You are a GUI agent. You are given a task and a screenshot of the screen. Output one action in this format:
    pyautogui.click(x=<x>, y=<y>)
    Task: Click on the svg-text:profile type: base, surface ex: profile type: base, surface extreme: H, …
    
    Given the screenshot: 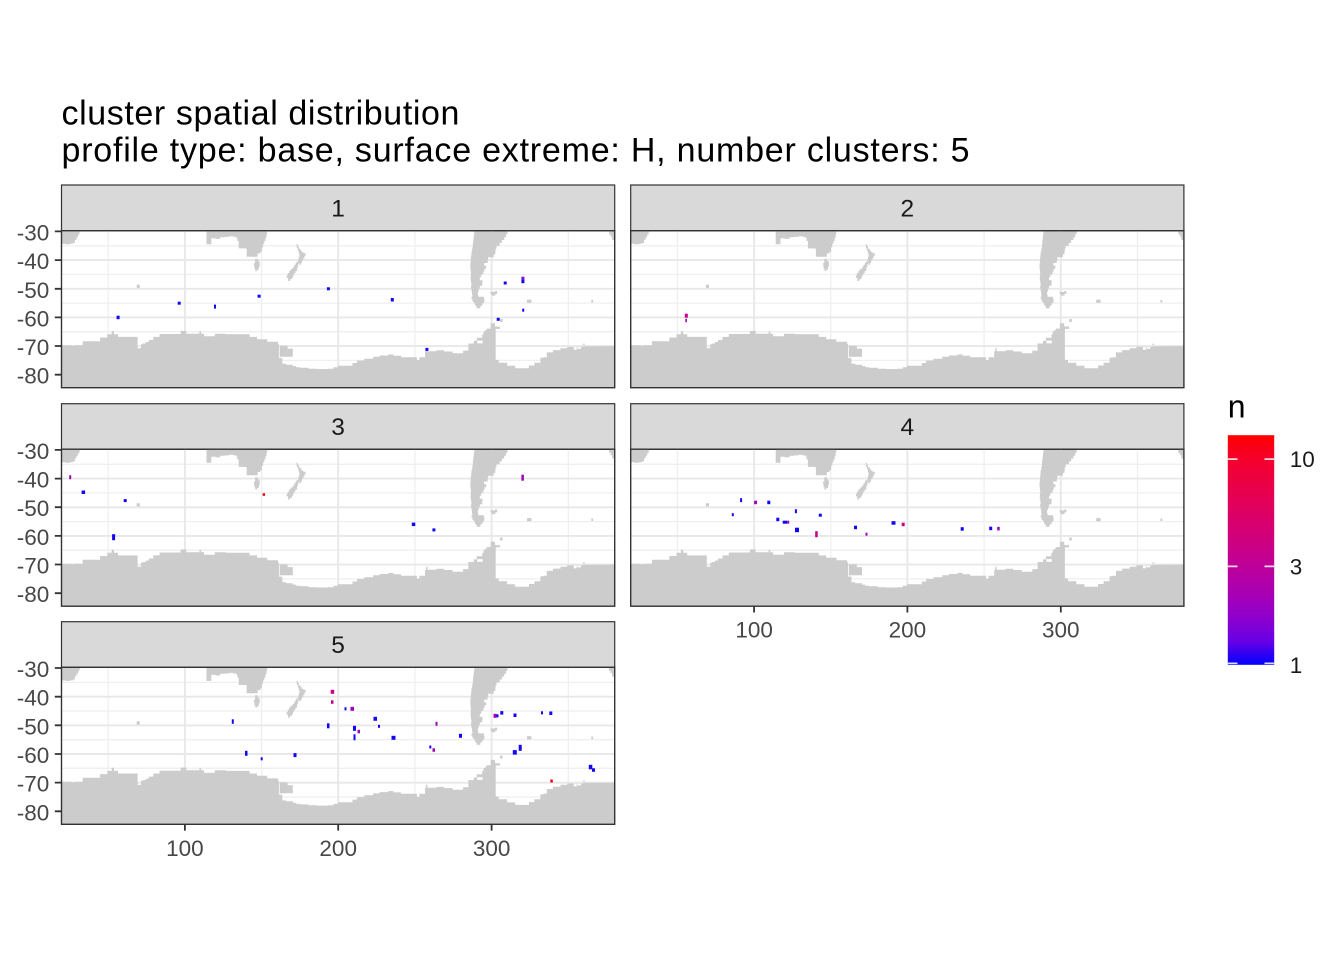 What is the action you would take?
    pyautogui.click(x=516, y=150)
    